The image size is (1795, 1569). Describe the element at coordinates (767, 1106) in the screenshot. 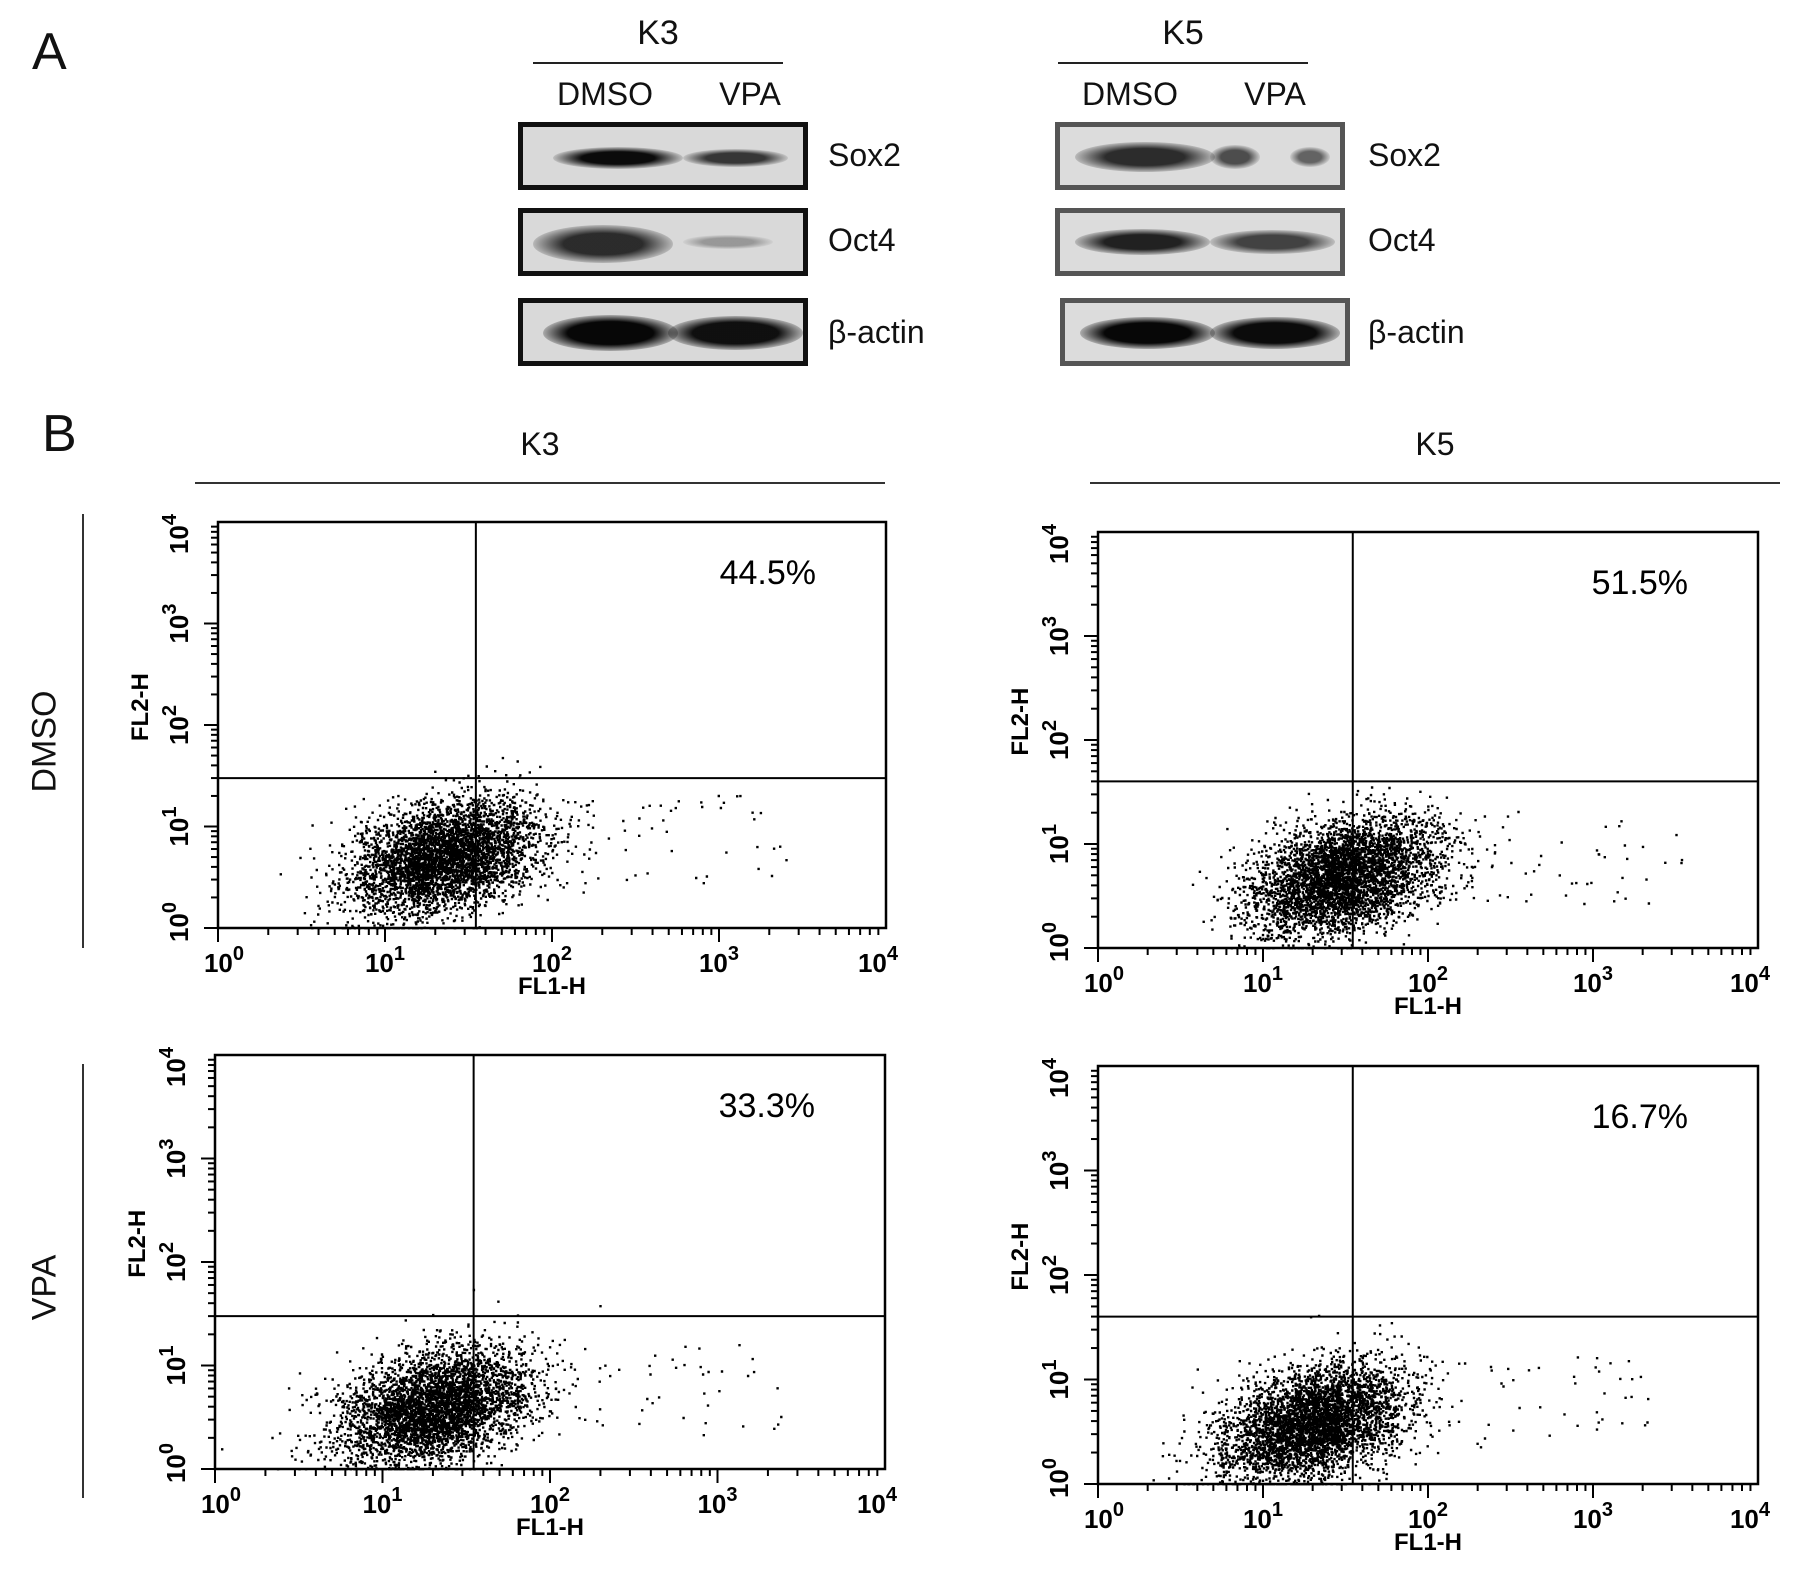

I see `quadrant-percentage: 33.3%` at that location.